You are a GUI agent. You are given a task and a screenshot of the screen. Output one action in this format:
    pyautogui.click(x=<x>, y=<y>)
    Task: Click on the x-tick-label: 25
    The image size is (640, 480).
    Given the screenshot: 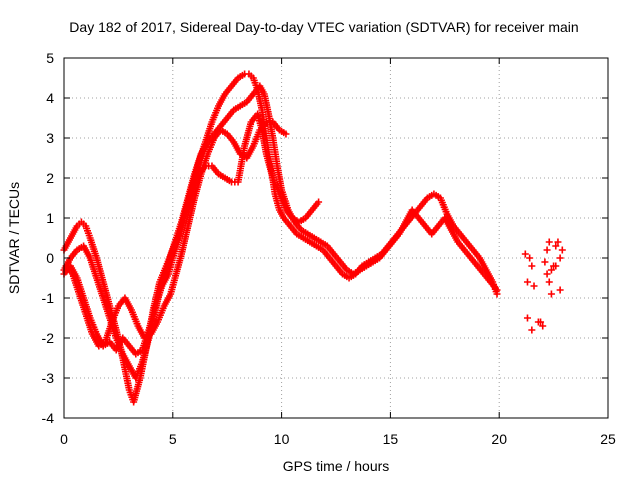 What is the action you would take?
    pyautogui.click(x=608, y=439)
    